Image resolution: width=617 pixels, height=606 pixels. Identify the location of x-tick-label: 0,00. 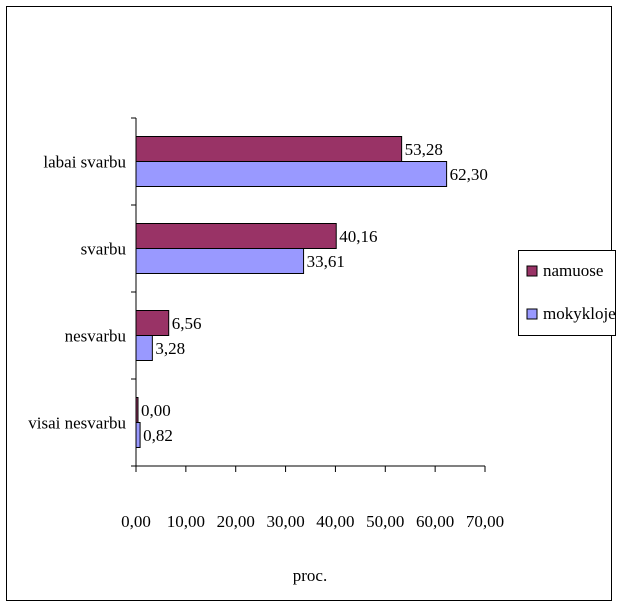
(136, 521).